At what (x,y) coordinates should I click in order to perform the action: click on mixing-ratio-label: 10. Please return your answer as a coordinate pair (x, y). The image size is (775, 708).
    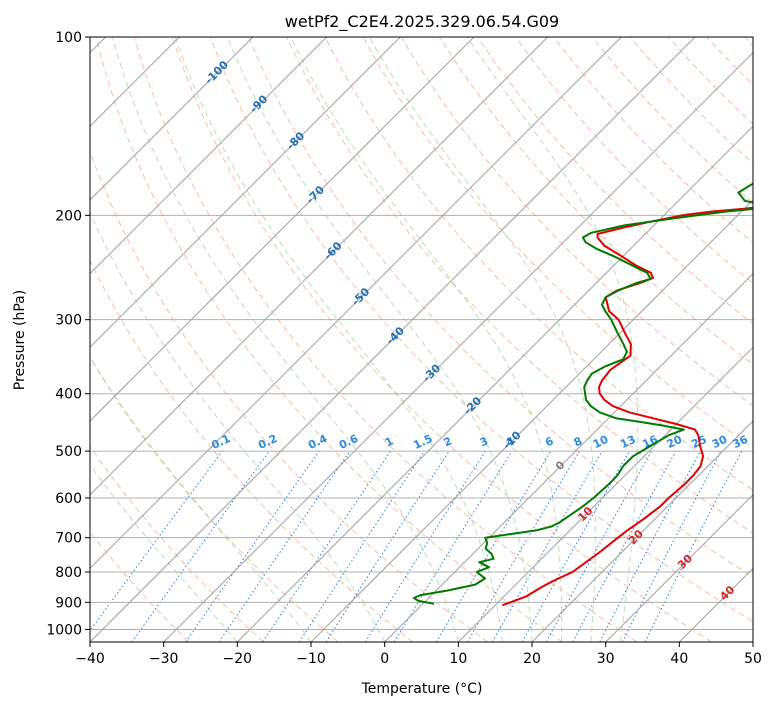
    Looking at the image, I should click on (601, 442).